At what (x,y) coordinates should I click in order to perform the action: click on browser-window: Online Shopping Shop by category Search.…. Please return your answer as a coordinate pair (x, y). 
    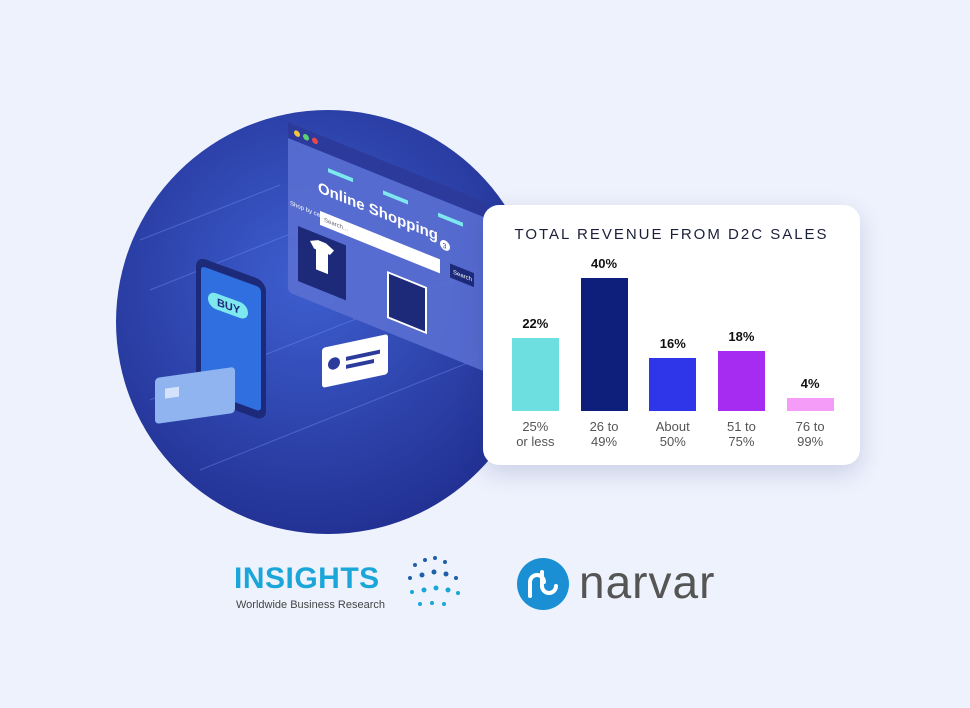
    Looking at the image, I should click on (388, 246).